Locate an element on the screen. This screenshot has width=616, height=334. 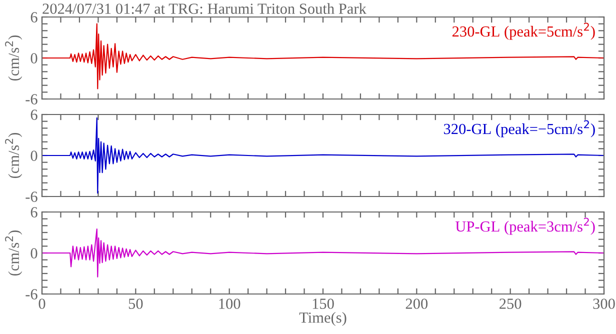
x-tick-label: 50 is located at coordinates (135, 303).